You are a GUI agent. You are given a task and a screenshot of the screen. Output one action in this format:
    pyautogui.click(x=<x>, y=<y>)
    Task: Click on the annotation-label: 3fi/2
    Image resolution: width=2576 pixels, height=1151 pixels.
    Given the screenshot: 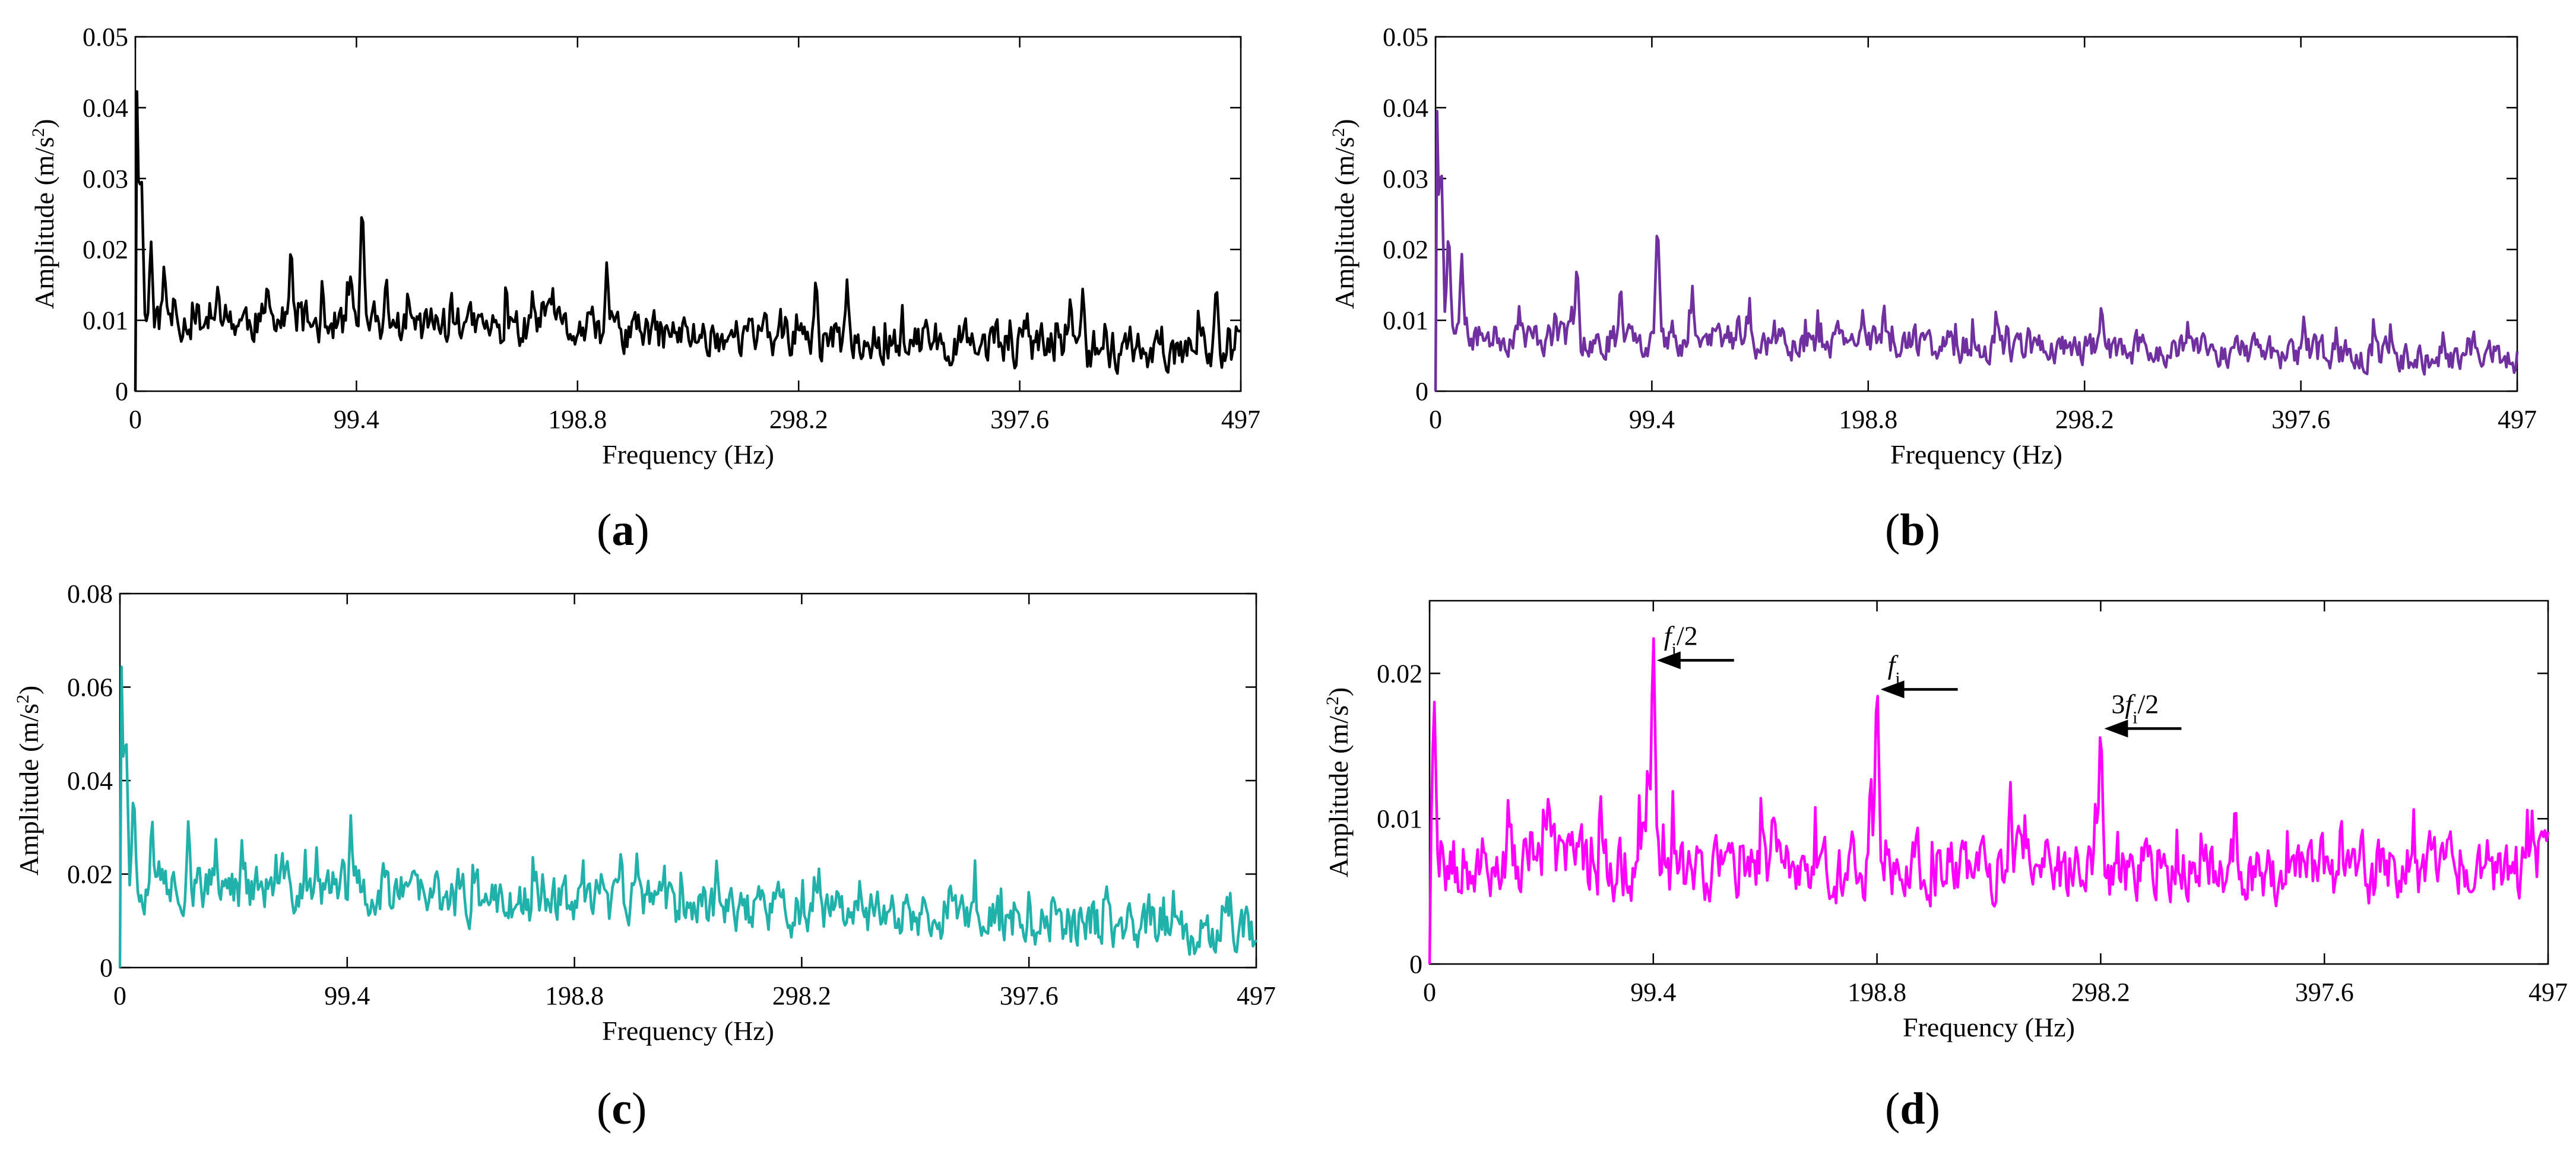 What is the action you would take?
    pyautogui.click(x=2135, y=708)
    